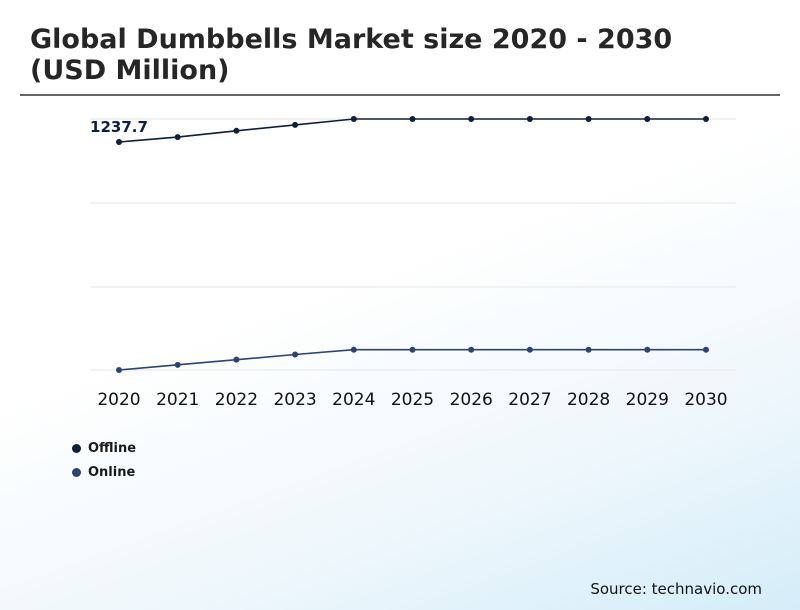 Image resolution: width=800 pixels, height=610 pixels. What do you see at coordinates (177, 364) in the screenshot?
I see `data-point-online-2021` at bounding box center [177, 364].